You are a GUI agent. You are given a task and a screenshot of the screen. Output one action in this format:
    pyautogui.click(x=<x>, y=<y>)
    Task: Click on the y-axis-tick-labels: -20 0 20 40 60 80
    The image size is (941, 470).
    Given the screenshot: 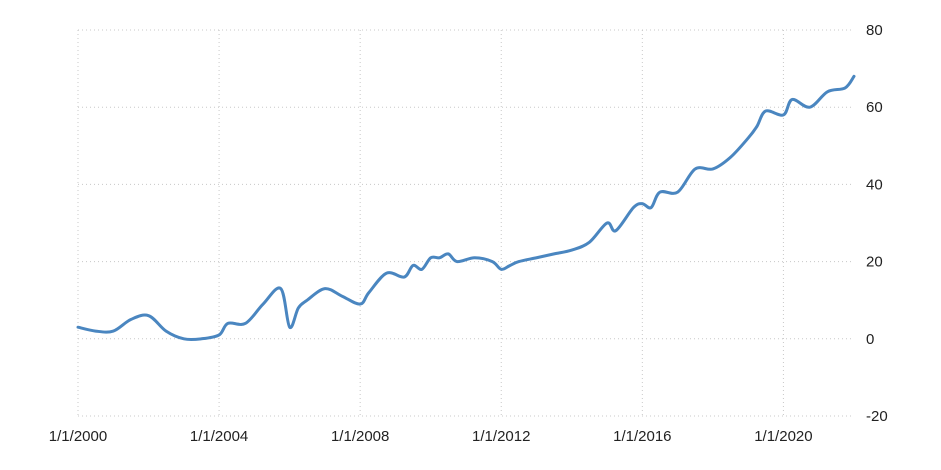 What is the action you would take?
    pyautogui.click(x=877, y=223)
    